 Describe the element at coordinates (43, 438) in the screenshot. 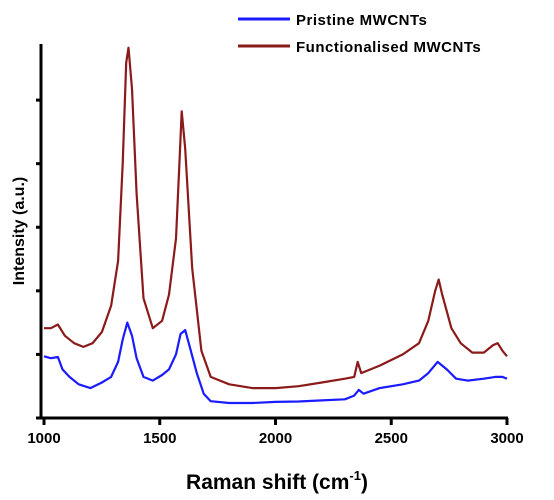

I see `x-tick-label-1000: 1000` at that location.